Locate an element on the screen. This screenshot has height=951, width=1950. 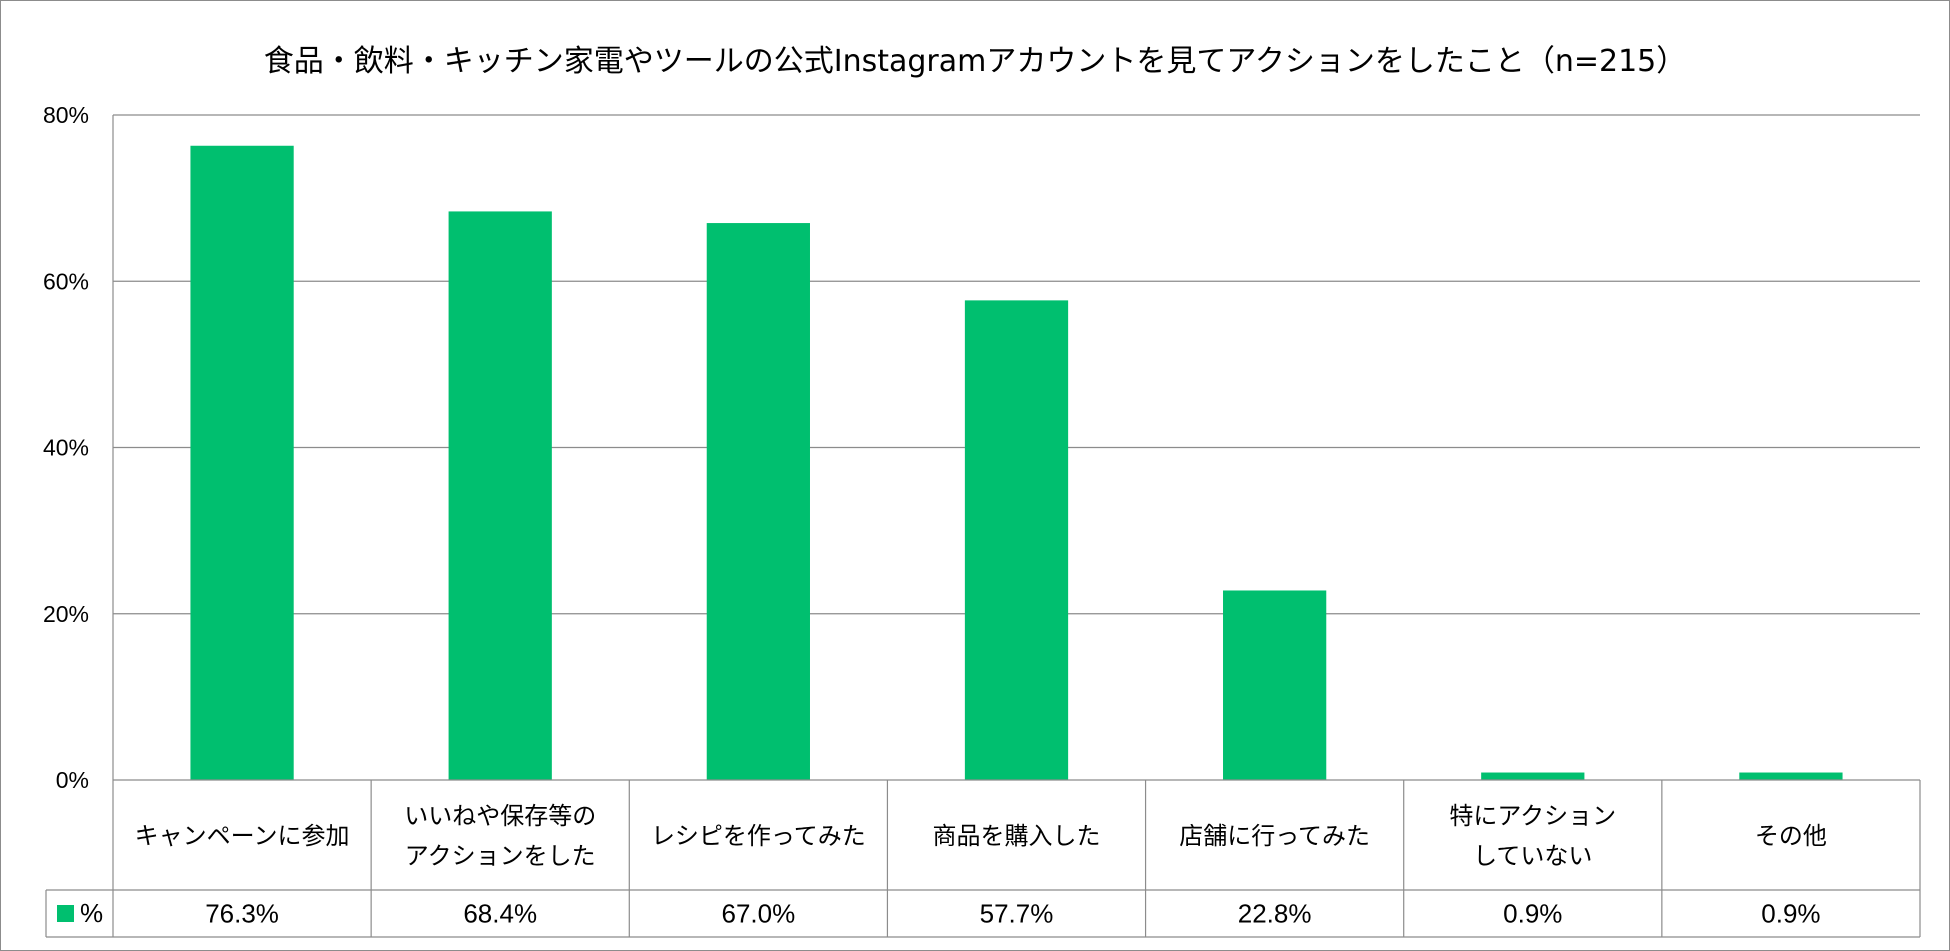
category-label: その他 is located at coordinates (1791, 836).